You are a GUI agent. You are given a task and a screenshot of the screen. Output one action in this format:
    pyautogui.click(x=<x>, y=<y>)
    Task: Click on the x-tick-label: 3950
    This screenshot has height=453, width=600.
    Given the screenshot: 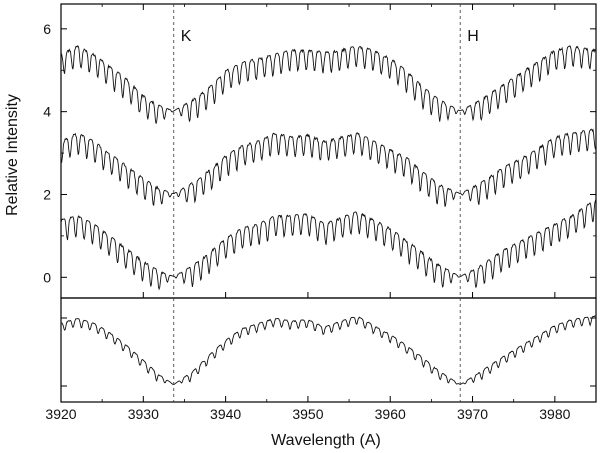 What is the action you would take?
    pyautogui.click(x=307, y=414)
    